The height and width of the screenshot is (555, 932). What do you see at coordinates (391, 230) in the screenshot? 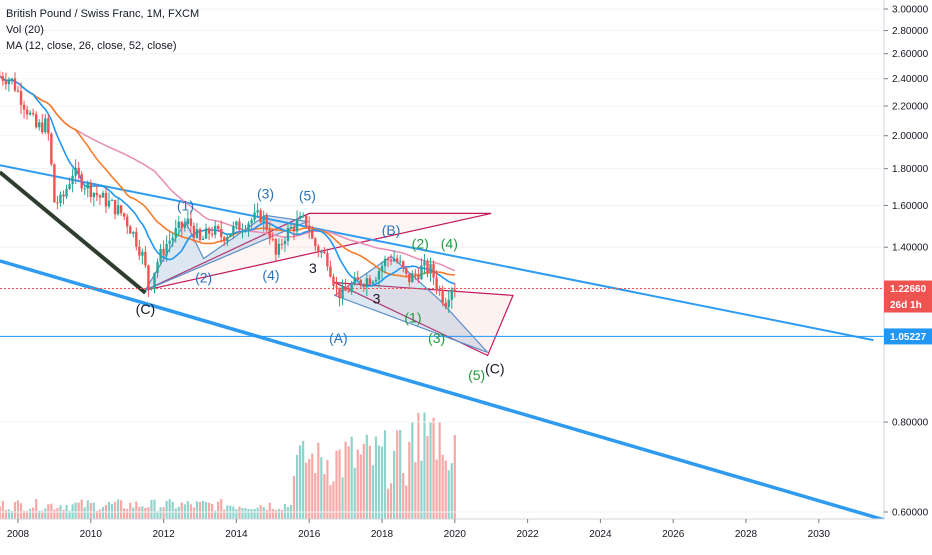
I see `wave-label: (B)` at bounding box center [391, 230].